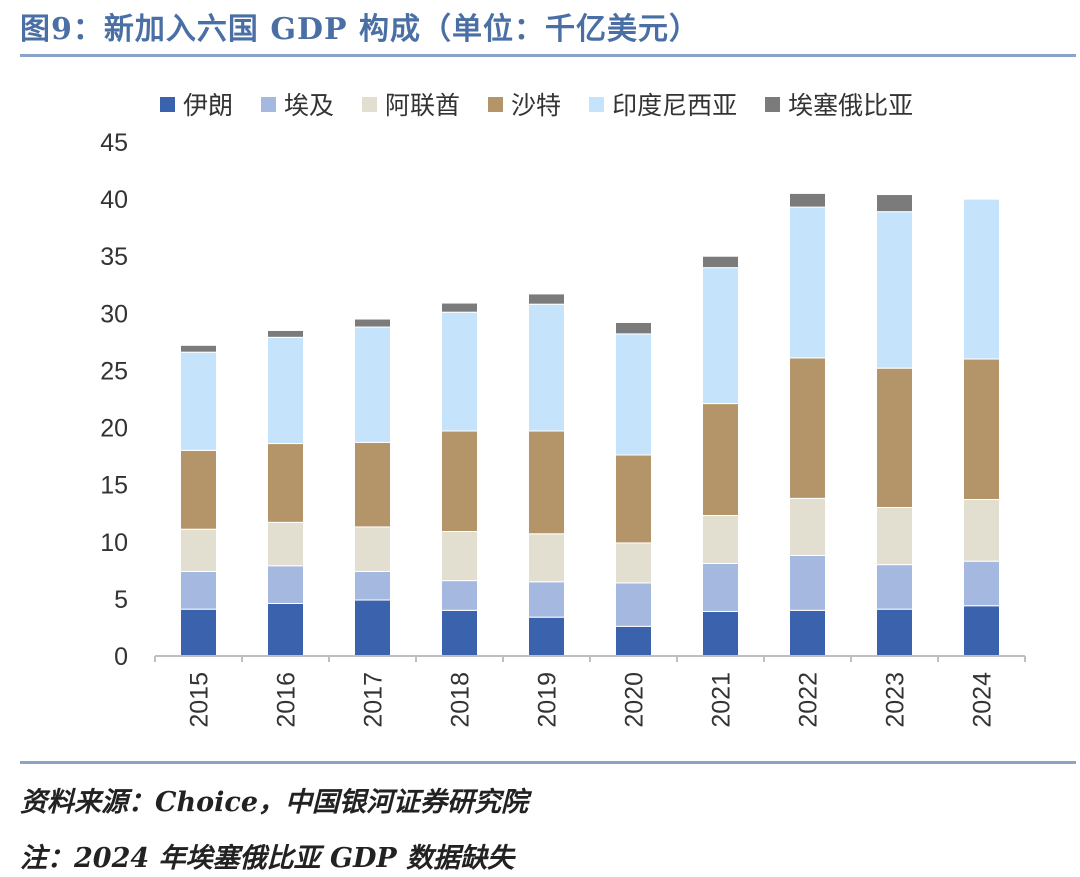  What do you see at coordinates (524, 104) in the screenshot?
I see `legend-item: 沙特` at bounding box center [524, 104].